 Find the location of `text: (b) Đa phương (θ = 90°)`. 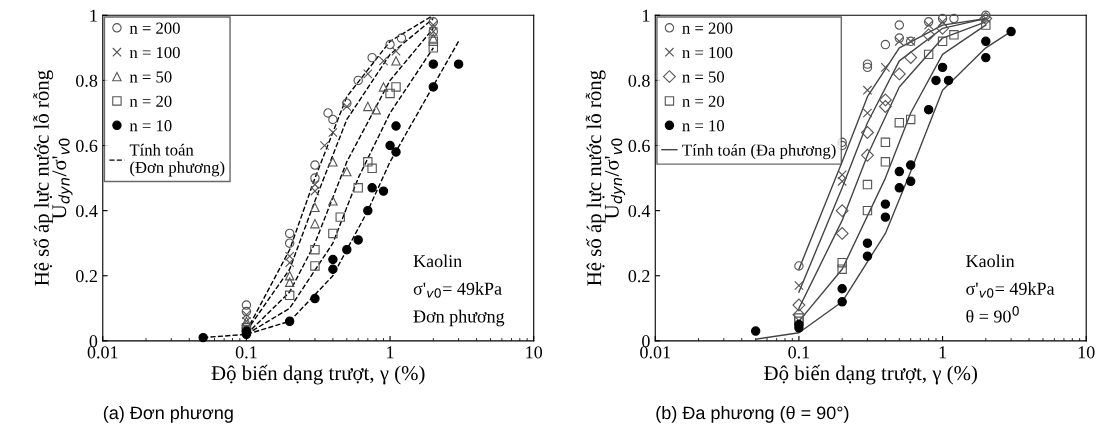

text: (b) Đa phương (θ = 90°) is located at coordinates (752, 414).